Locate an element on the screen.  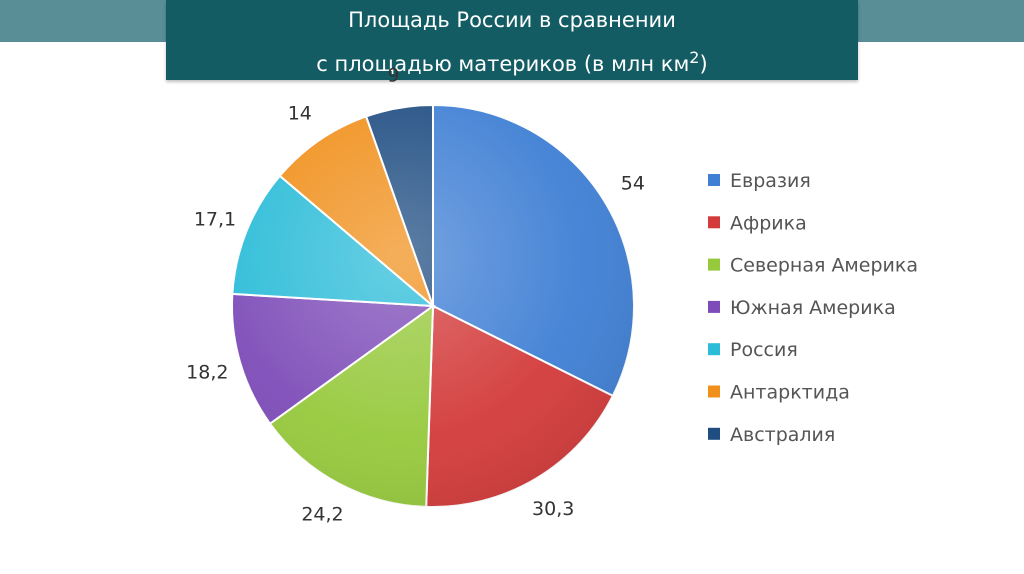
chart-title-line2: с площадью материков (в млн км2) is located at coordinates (512, 61).